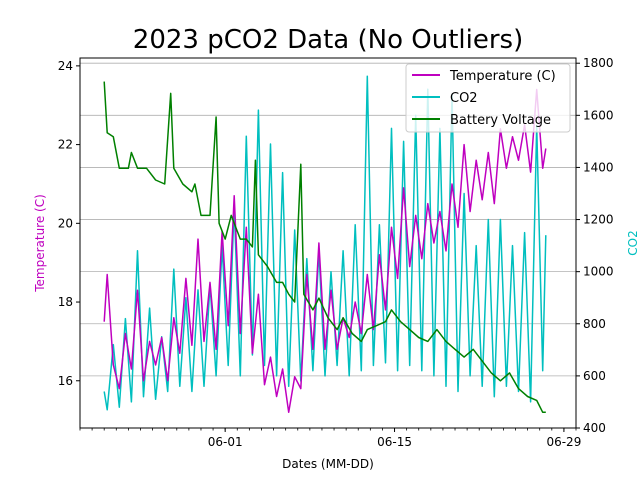 The image size is (640, 480). What do you see at coordinates (598, 115) in the screenshot?
I see `right-axis-tick-label: 1600` at bounding box center [598, 115].